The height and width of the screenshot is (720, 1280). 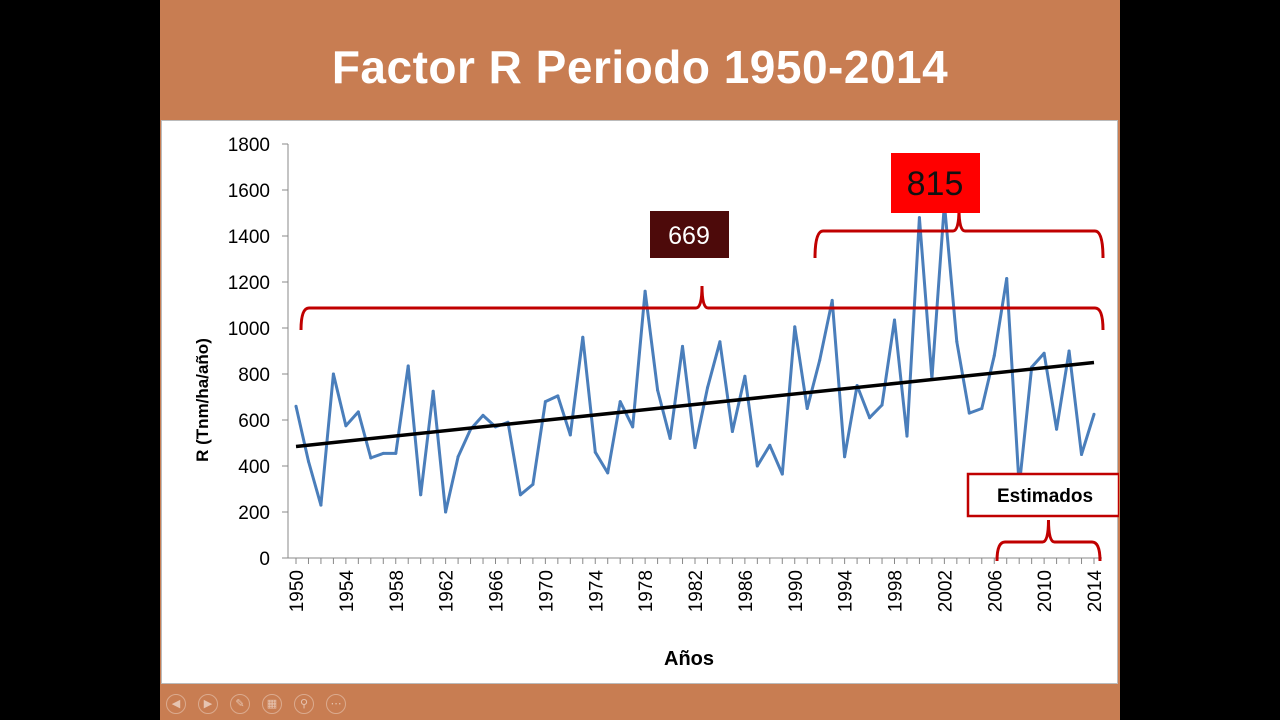 What do you see at coordinates (249, 145) in the screenshot?
I see `y-tick-label: 1800` at bounding box center [249, 145].